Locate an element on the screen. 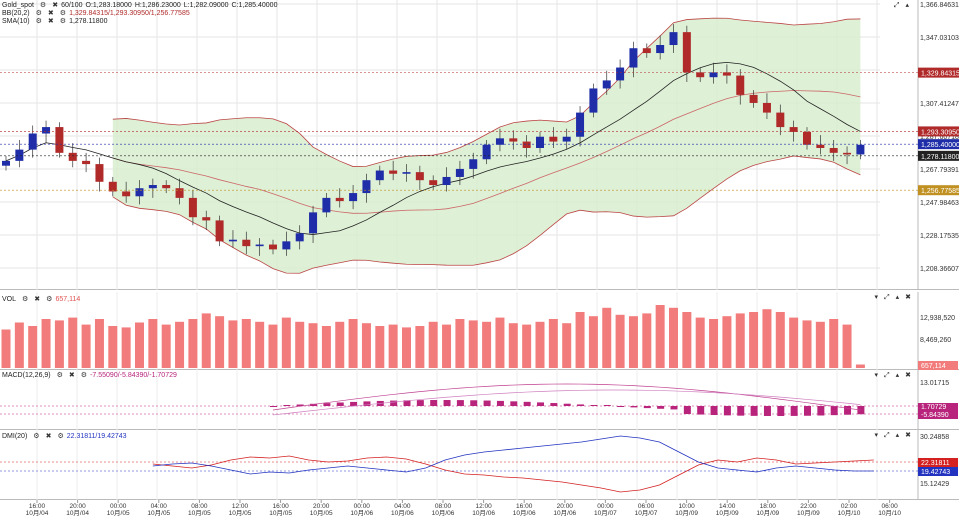 The image size is (959, 517). maximize-icon: ▴ is located at coordinates (907, 5).